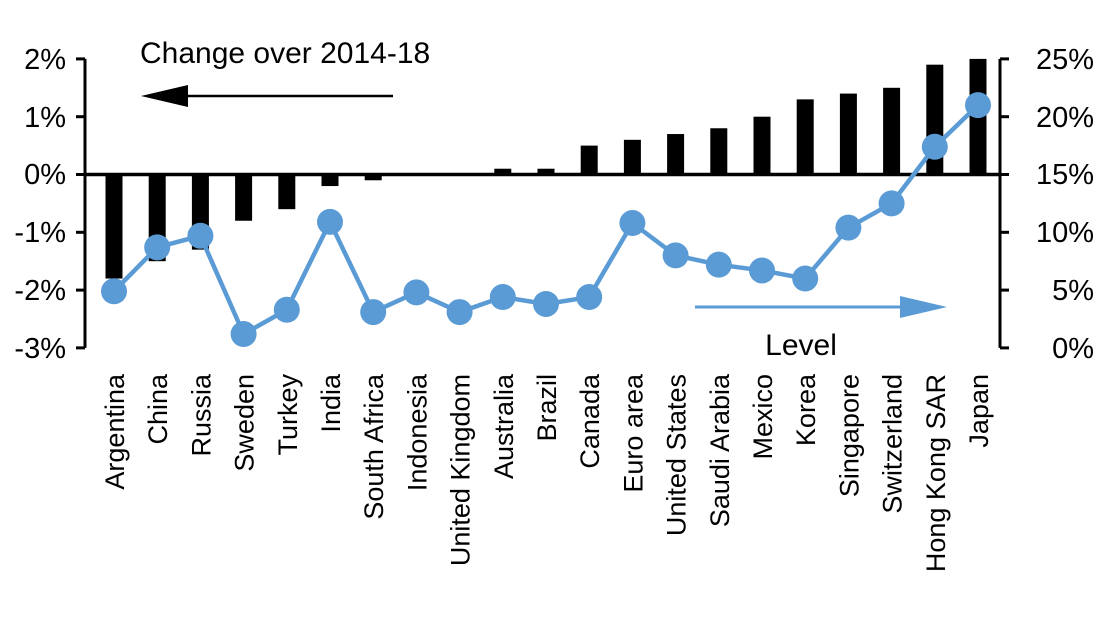 The image size is (1102, 619). What do you see at coordinates (417, 432) in the screenshot?
I see `category-label-indonesia: Indonesia` at bounding box center [417, 432].